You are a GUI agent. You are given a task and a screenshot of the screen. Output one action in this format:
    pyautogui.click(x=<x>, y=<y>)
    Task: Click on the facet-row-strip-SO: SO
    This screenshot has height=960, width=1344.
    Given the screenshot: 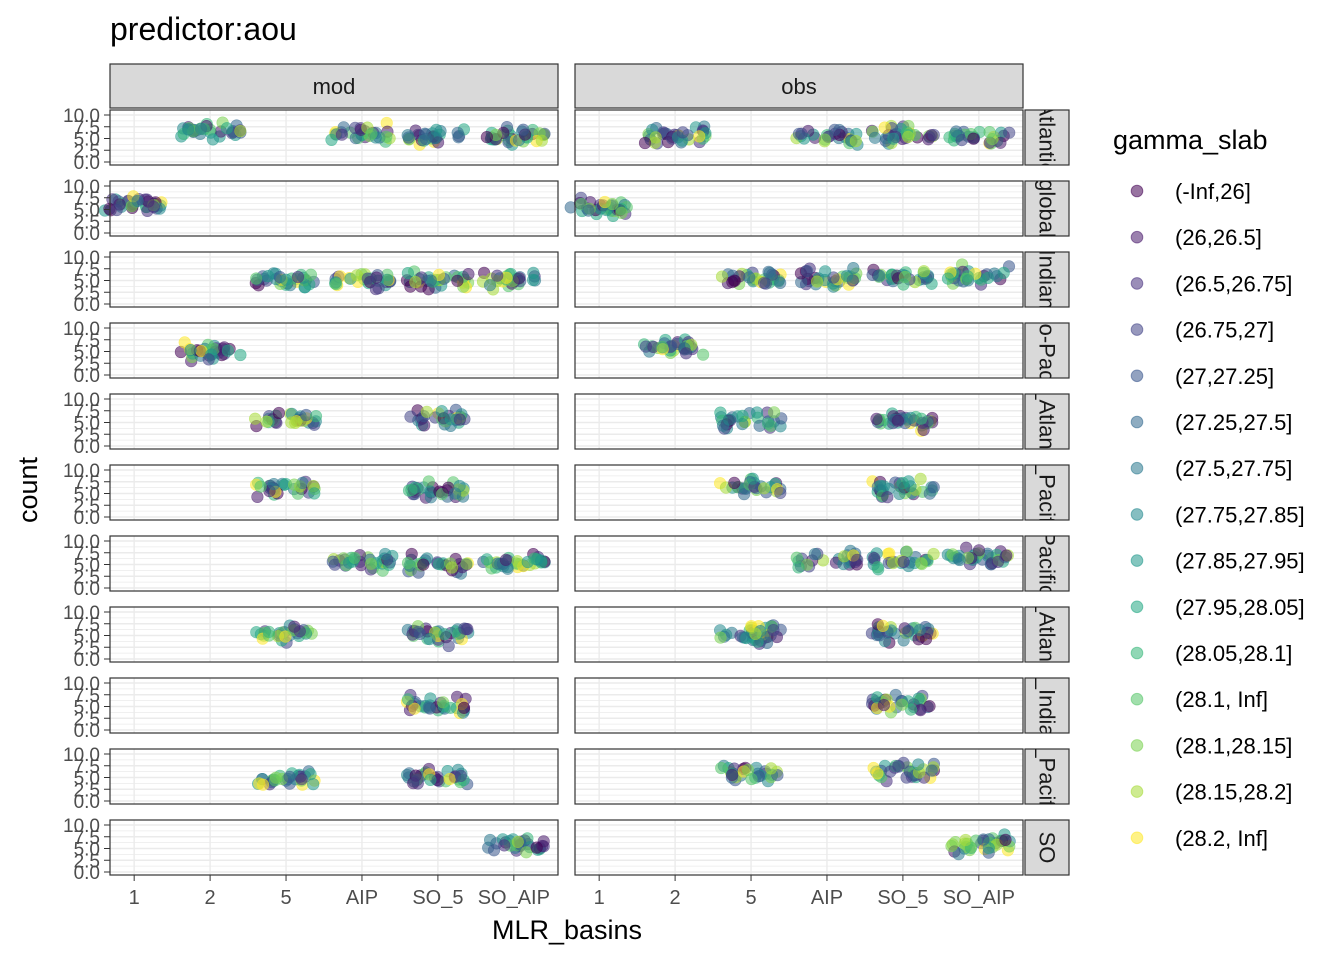 What is the action you would take?
    pyautogui.click(x=1047, y=847)
    